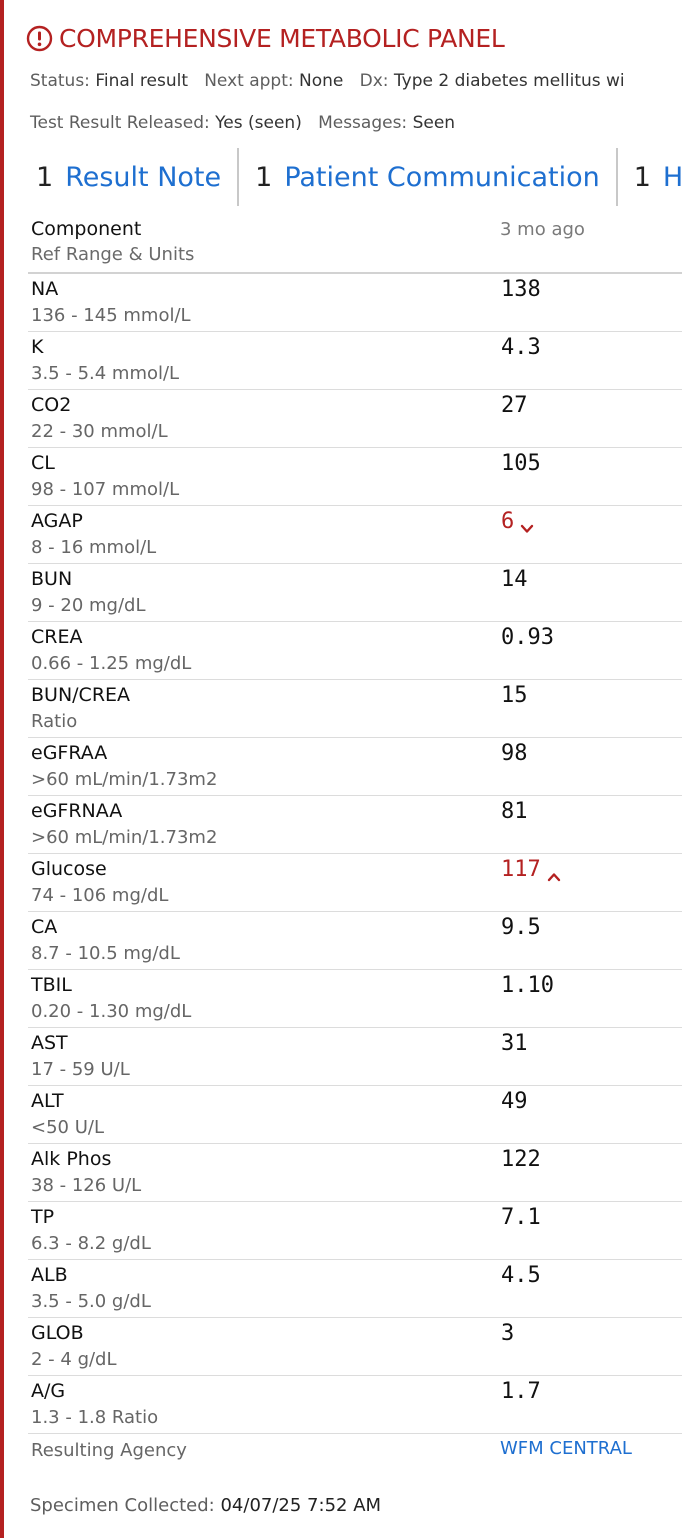 This screenshot has width=682, height=1538. What do you see at coordinates (355, 1347) in the screenshot?
I see `table-row: GLOB 2 - 4 g/dL 3` at bounding box center [355, 1347].